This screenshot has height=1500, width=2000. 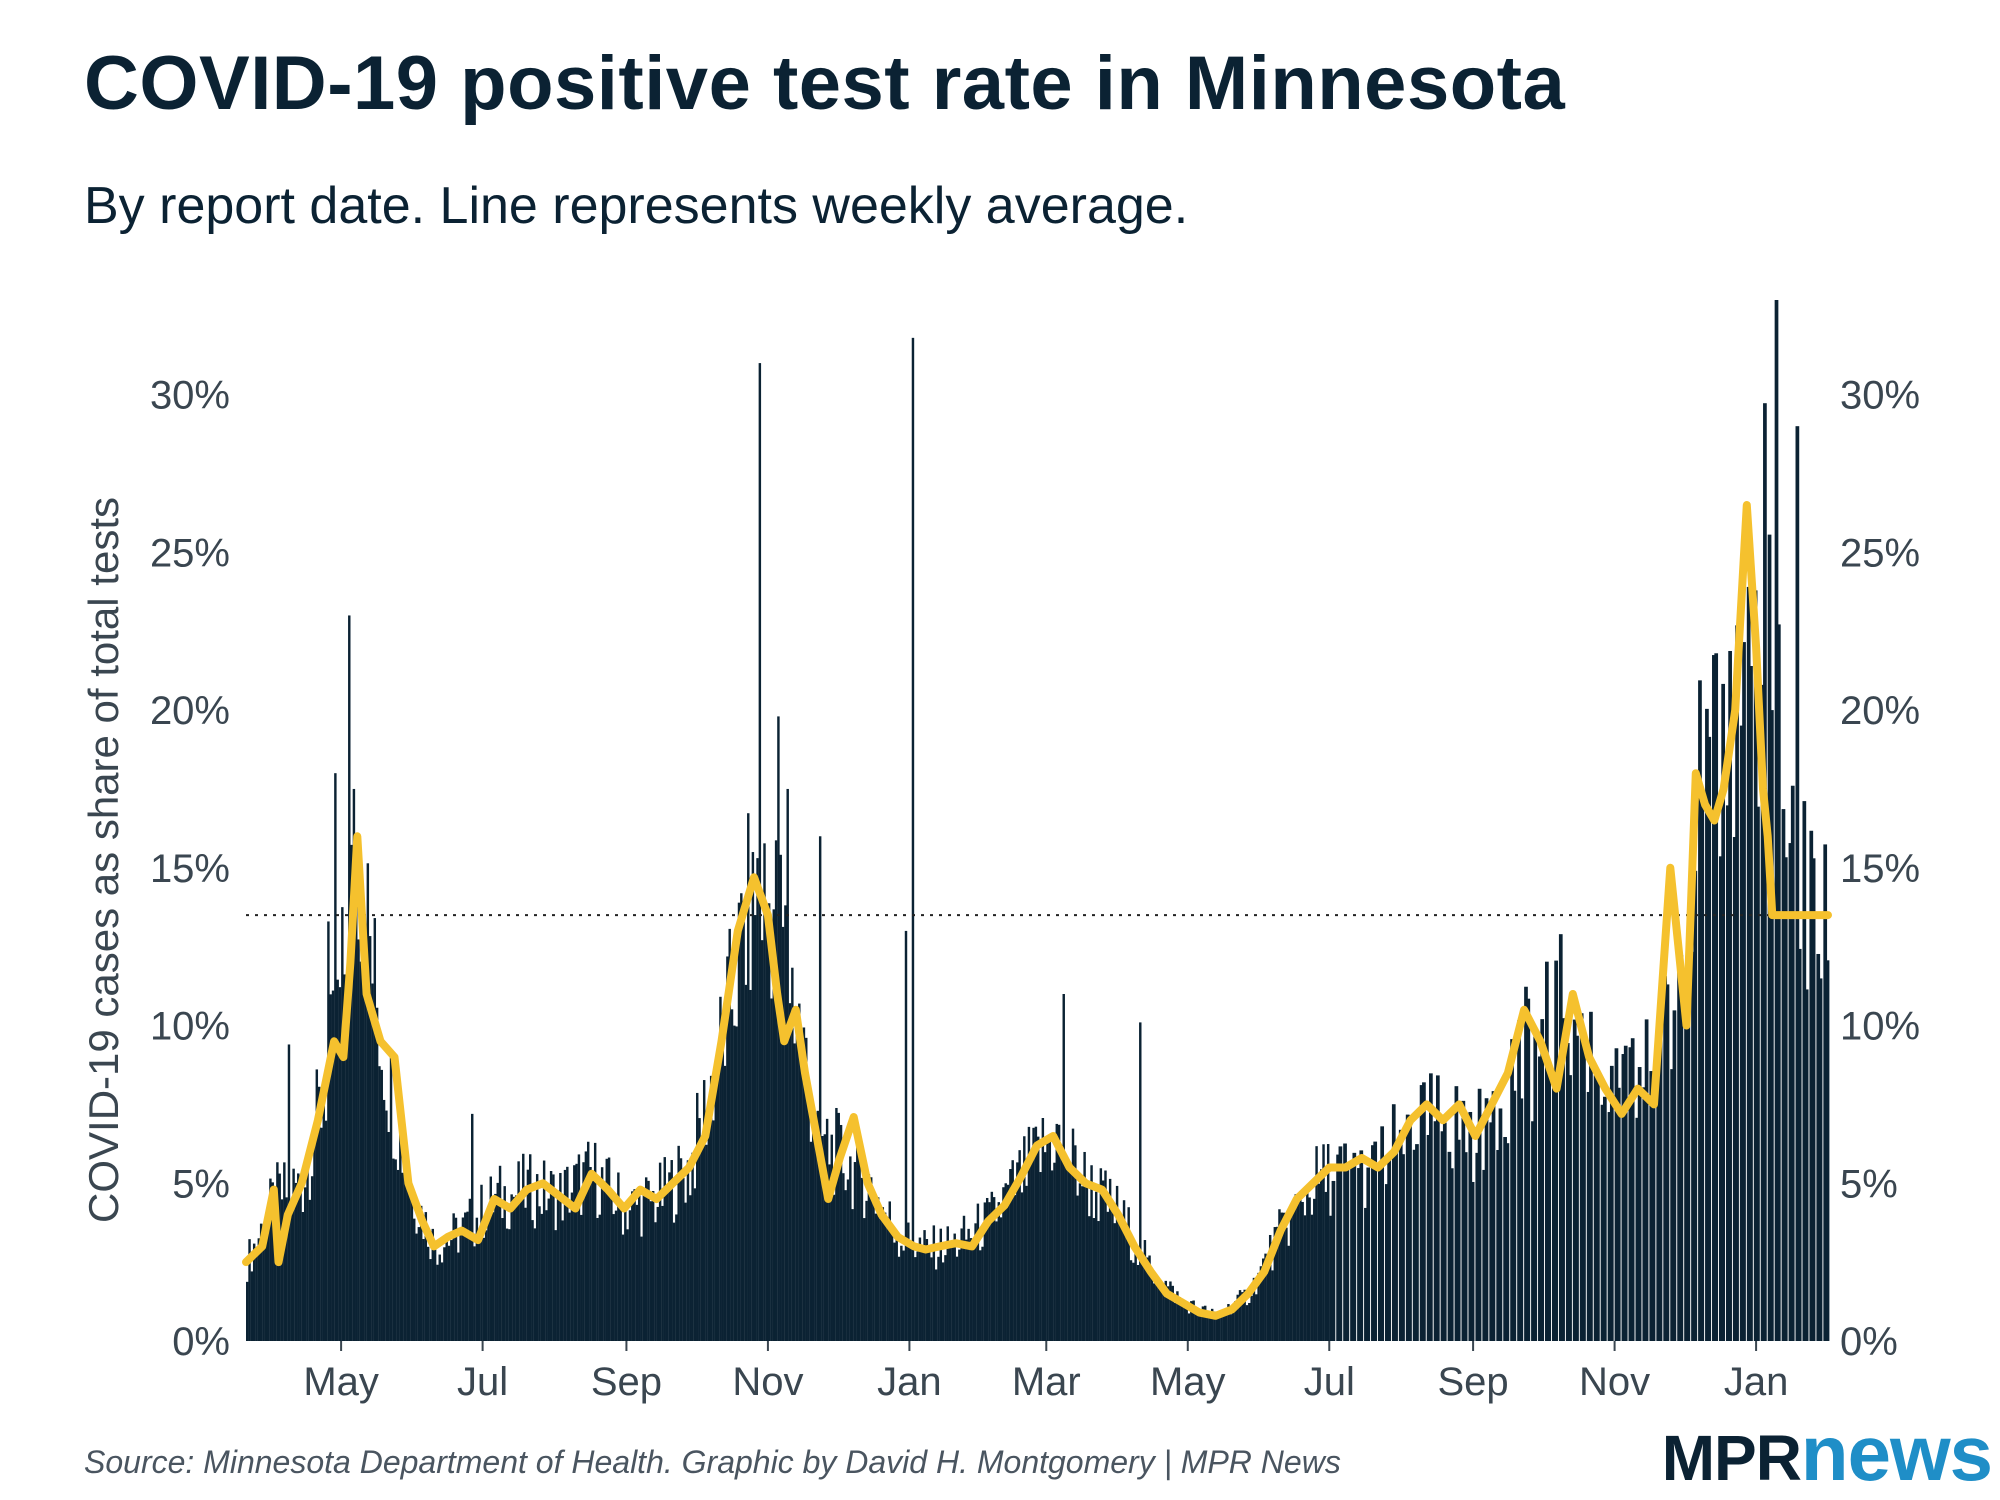 What do you see at coordinates (1880, 869) in the screenshot?
I see `y-axis-right: 0% 5% 10% 15% 20% 25% 30%` at bounding box center [1880, 869].